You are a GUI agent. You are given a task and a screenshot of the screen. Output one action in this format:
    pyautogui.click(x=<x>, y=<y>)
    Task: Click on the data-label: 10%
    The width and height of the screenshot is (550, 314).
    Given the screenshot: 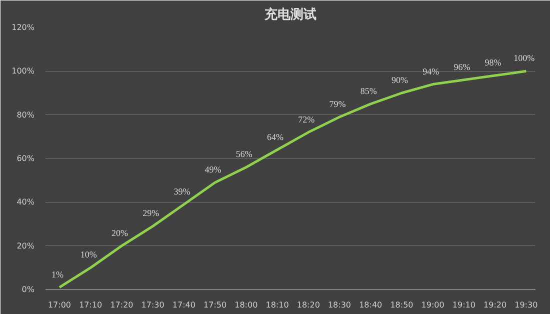 What is the action you would take?
    pyautogui.click(x=89, y=255)
    